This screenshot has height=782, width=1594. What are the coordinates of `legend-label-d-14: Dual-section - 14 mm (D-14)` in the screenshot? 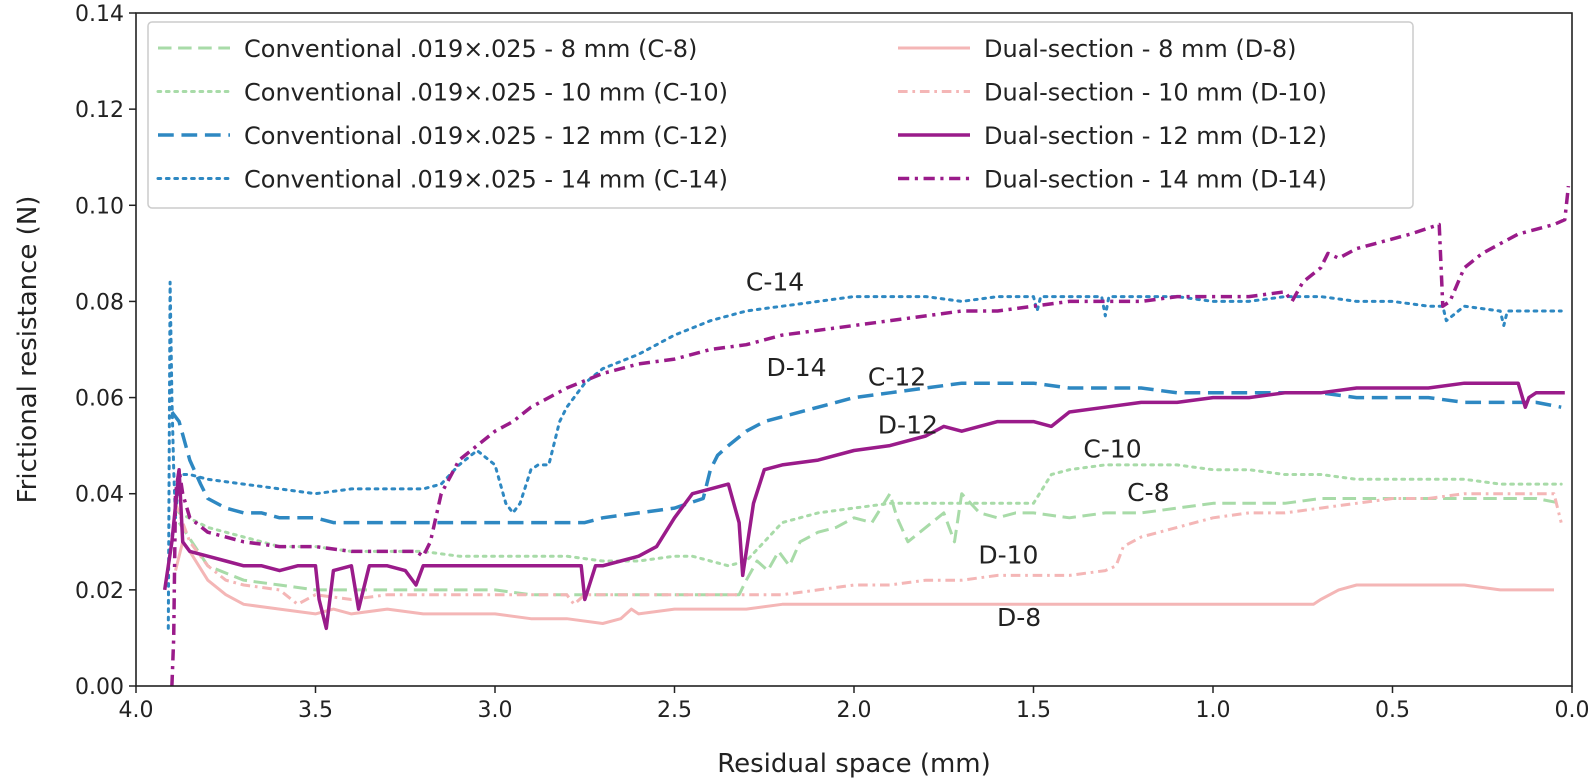 It's located at (1155, 180).